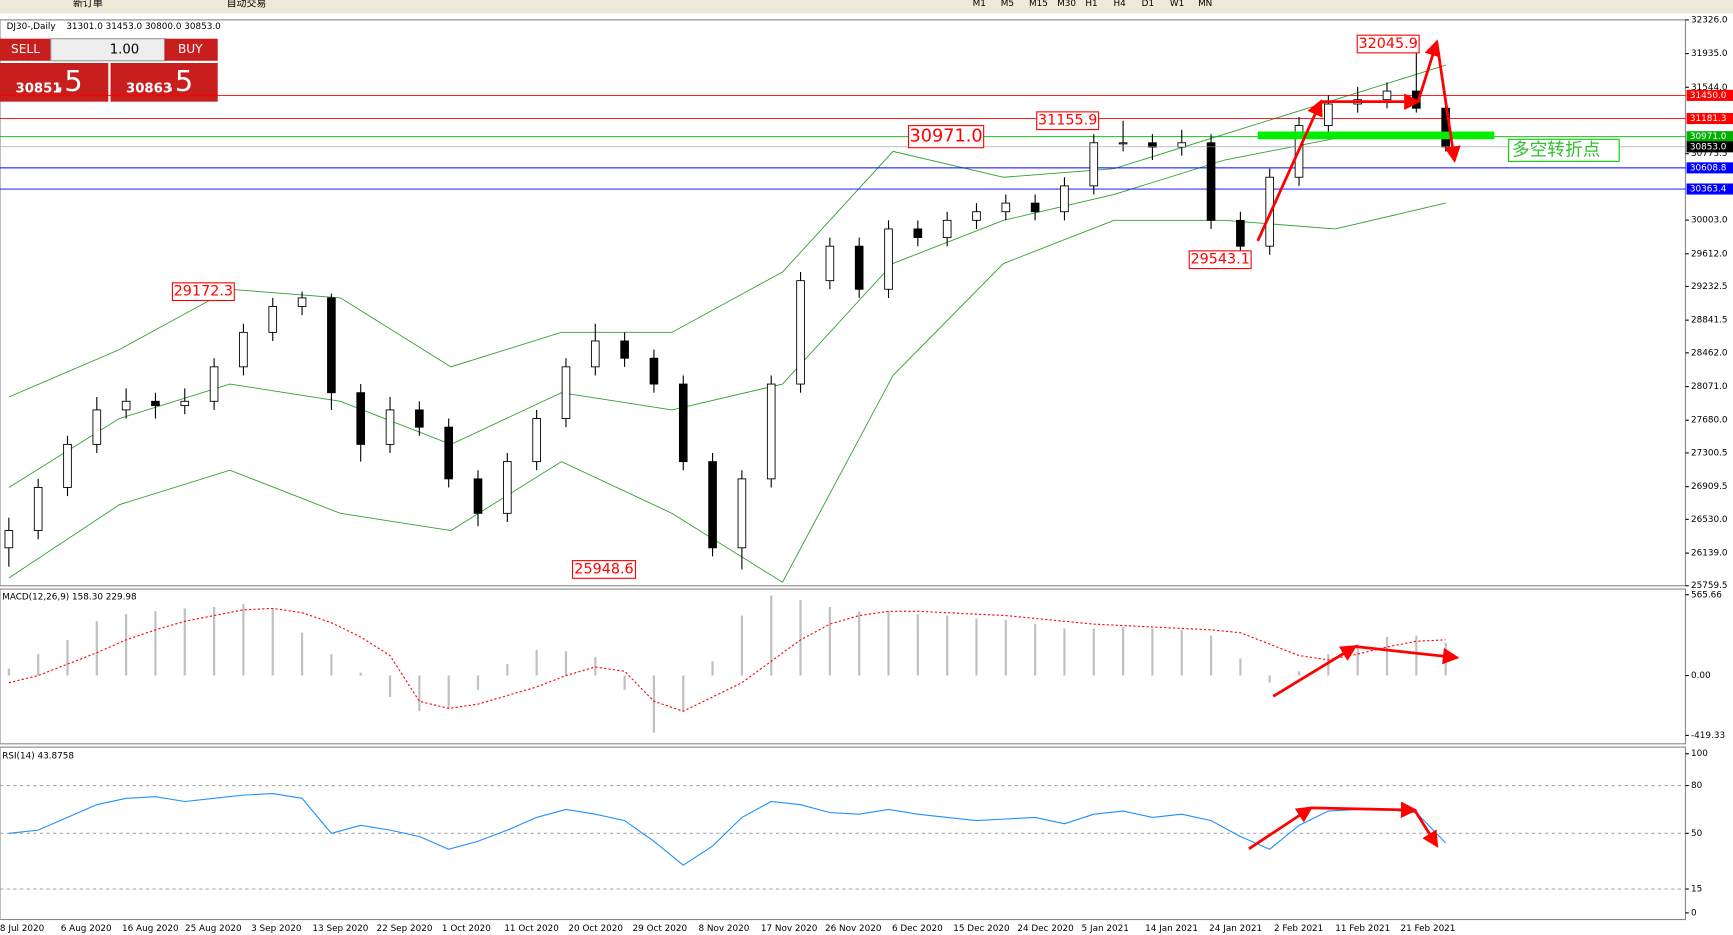  I want to click on timeframe: M1, so click(979, 4).